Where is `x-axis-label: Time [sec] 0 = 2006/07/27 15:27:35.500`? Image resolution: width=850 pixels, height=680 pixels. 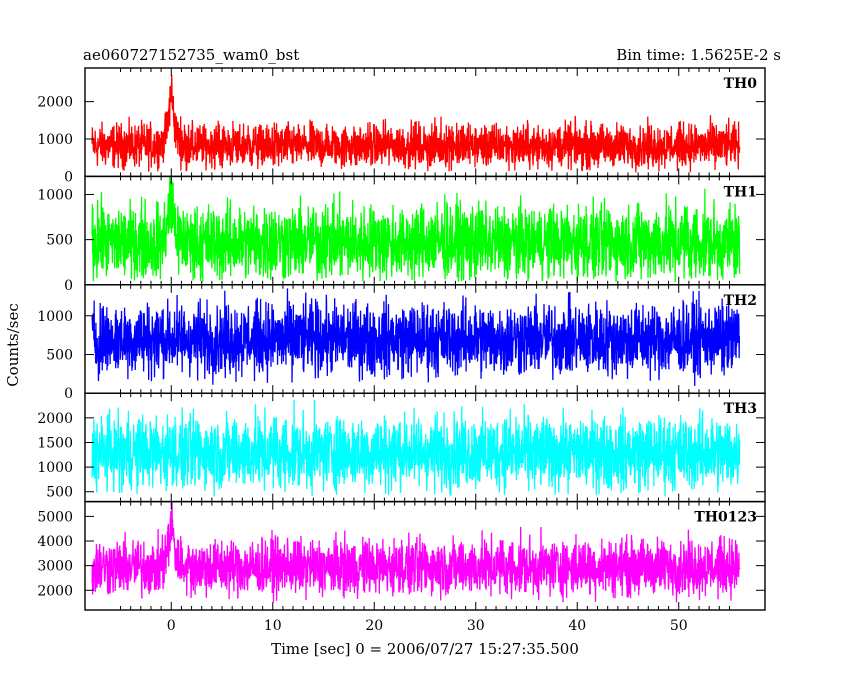 x-axis-label: Time [sec] 0 = 2006/07/27 15:27:35.500 is located at coordinates (425, 649).